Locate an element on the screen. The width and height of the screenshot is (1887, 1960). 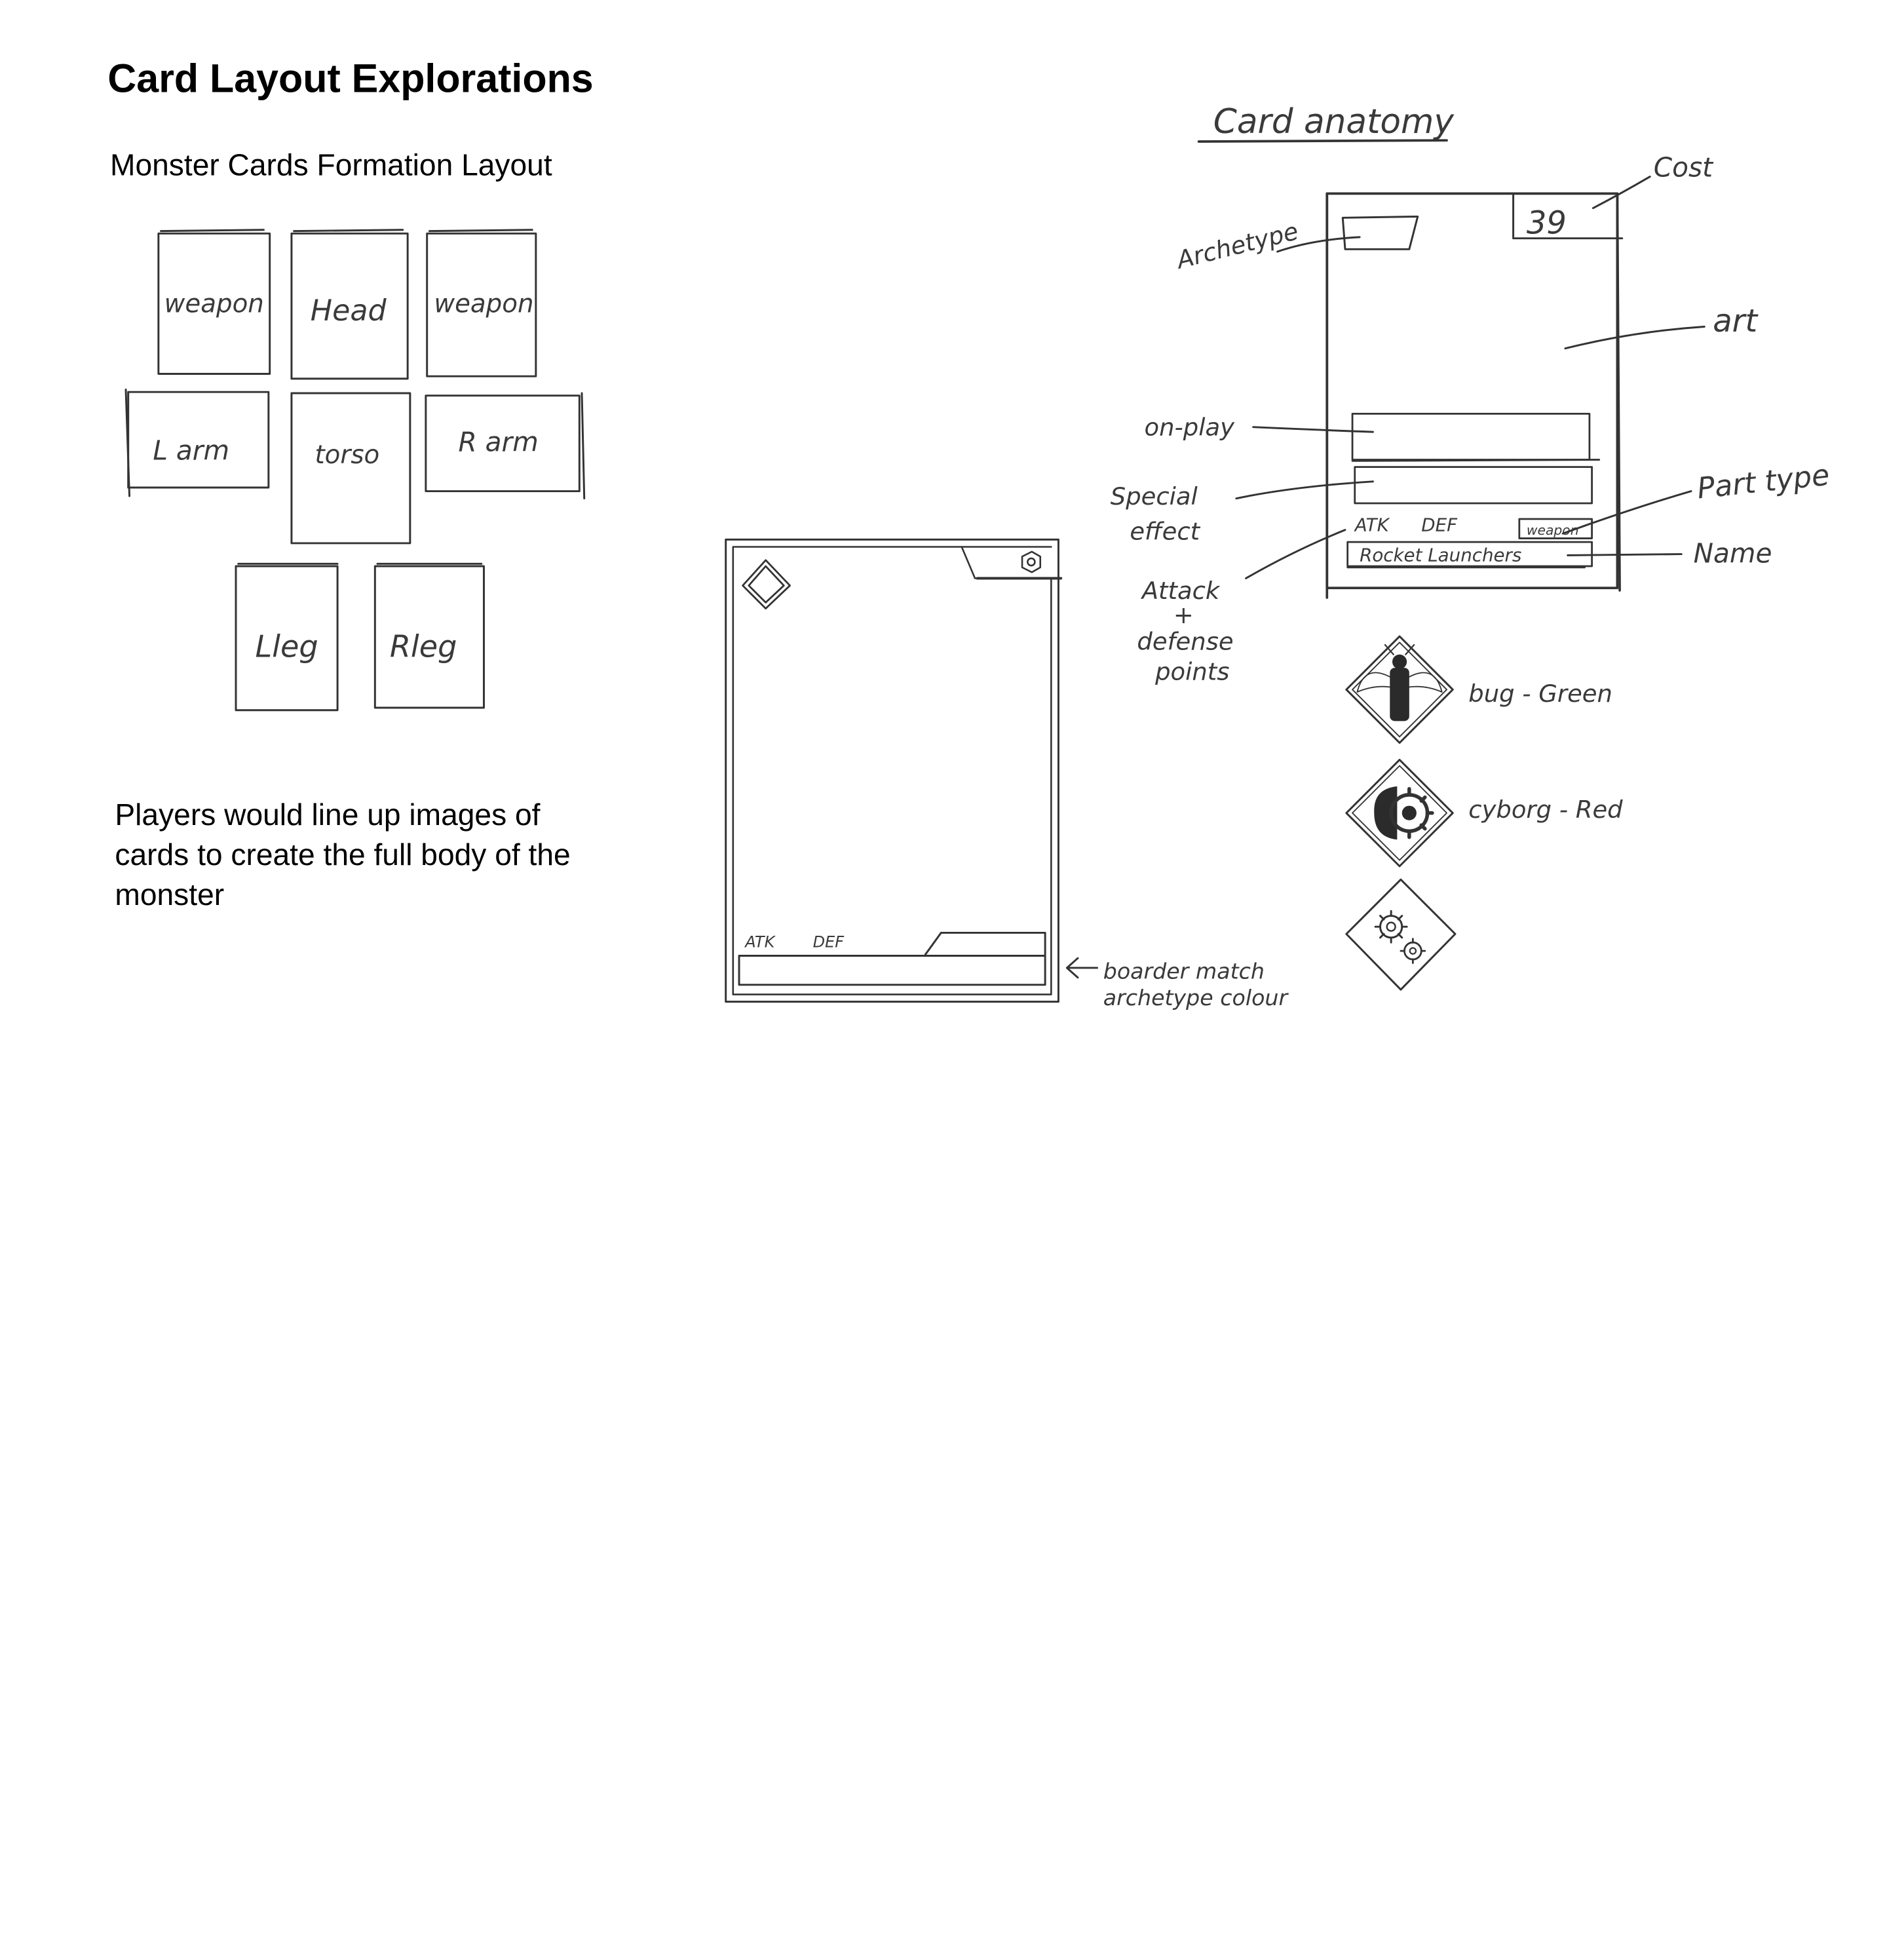
blank-card-atk-label: ATK is located at coordinates (760, 942).